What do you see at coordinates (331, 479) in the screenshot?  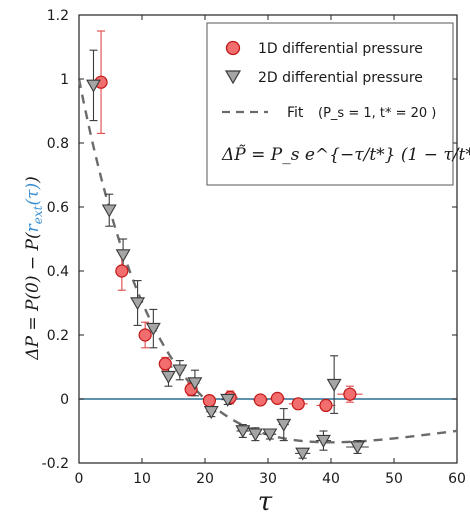 I see `x-tick-label: 40` at bounding box center [331, 479].